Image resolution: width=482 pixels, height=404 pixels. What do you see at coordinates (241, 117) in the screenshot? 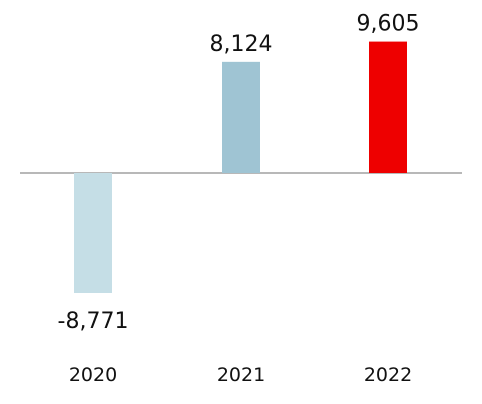
I see `bar-2021` at bounding box center [241, 117].